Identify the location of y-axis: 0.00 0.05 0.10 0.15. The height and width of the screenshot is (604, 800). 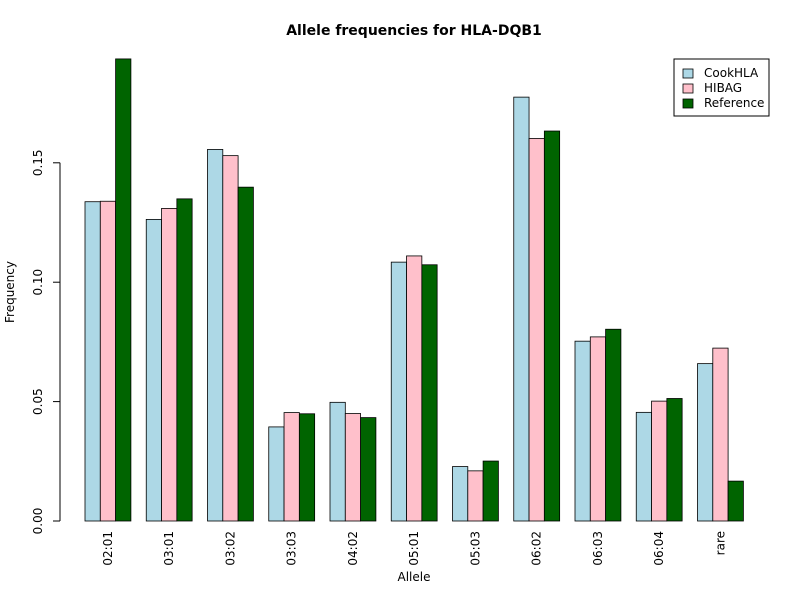
(46, 342).